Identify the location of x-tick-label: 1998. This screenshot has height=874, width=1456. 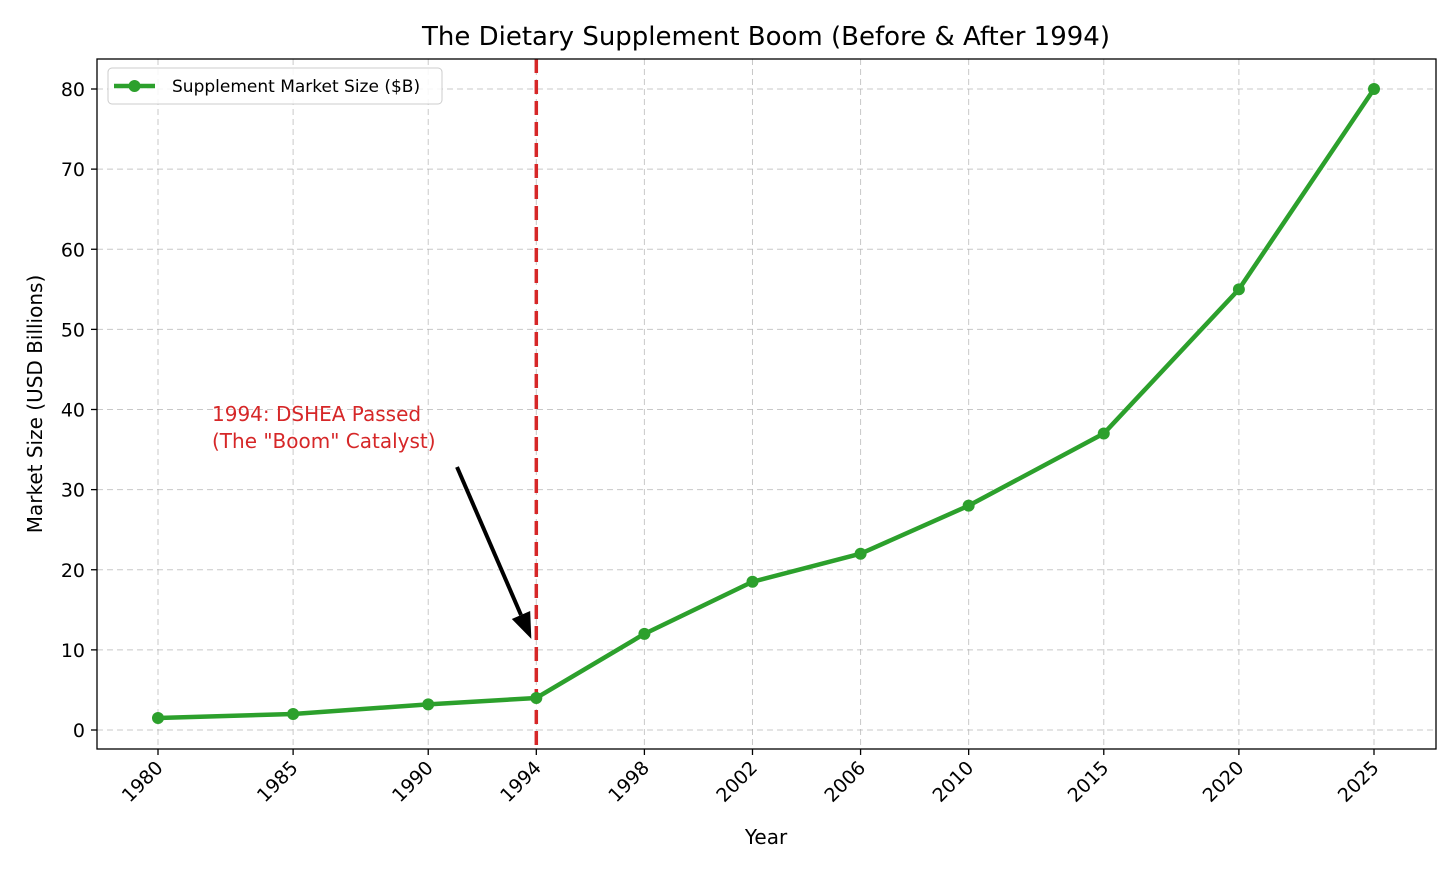
(629, 782).